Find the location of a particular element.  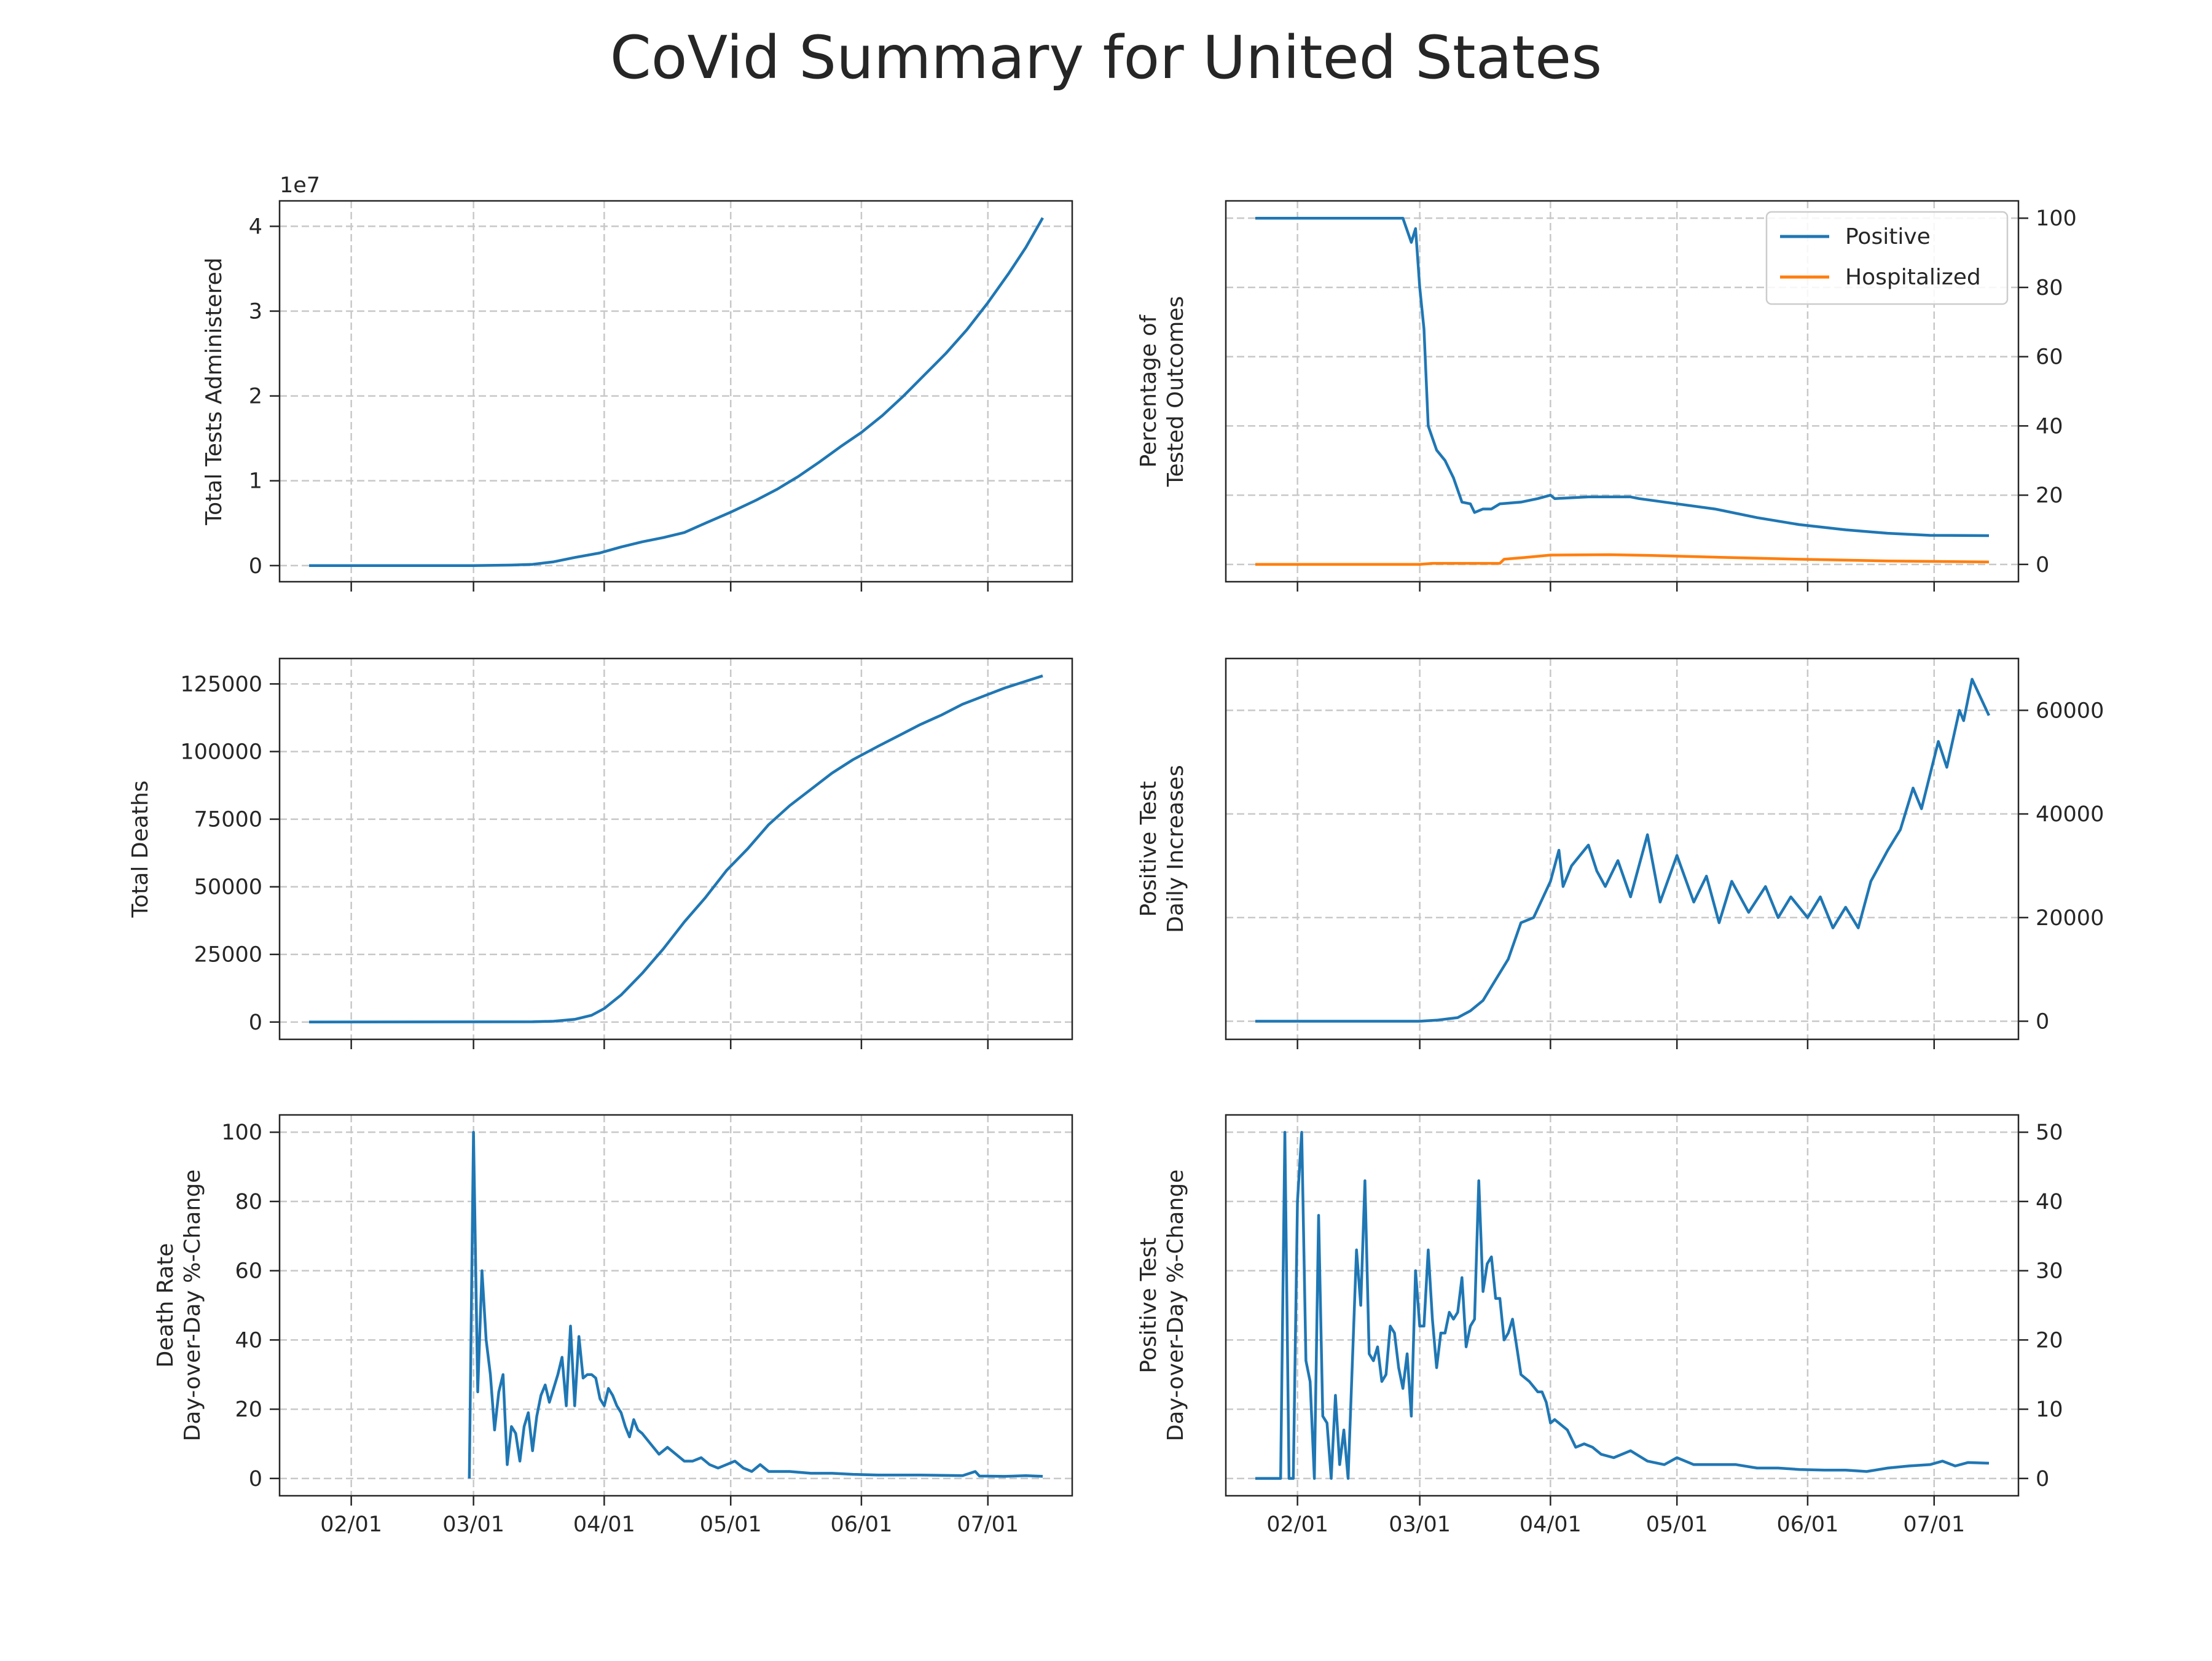

deaths-ytick-label-3: 75000 is located at coordinates (228, 820).